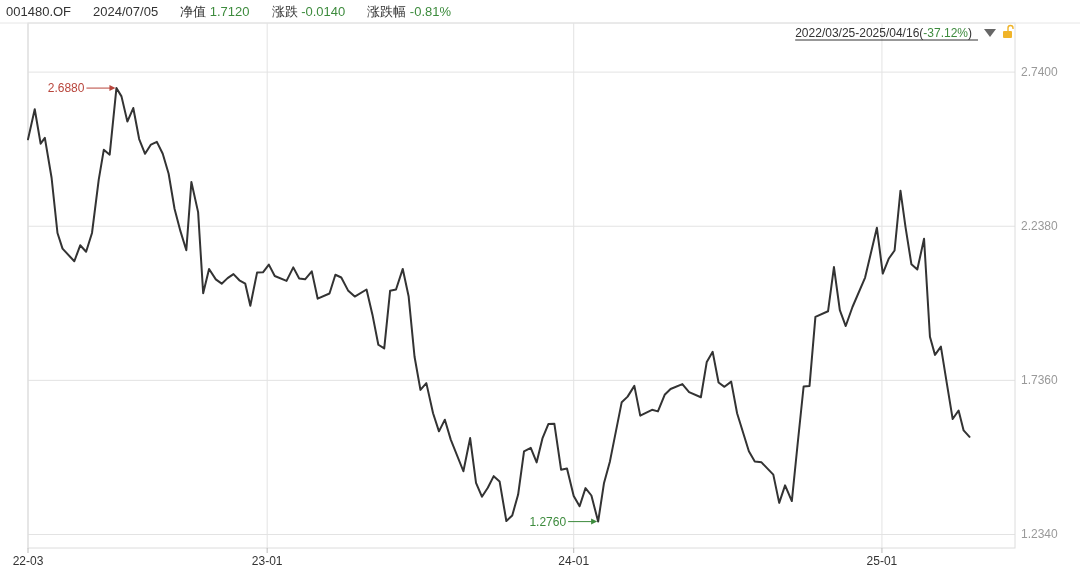 The width and height of the screenshot is (1080, 570). What do you see at coordinates (215, 11) in the screenshot?
I see `text: 净值 1.7120` at bounding box center [215, 11].